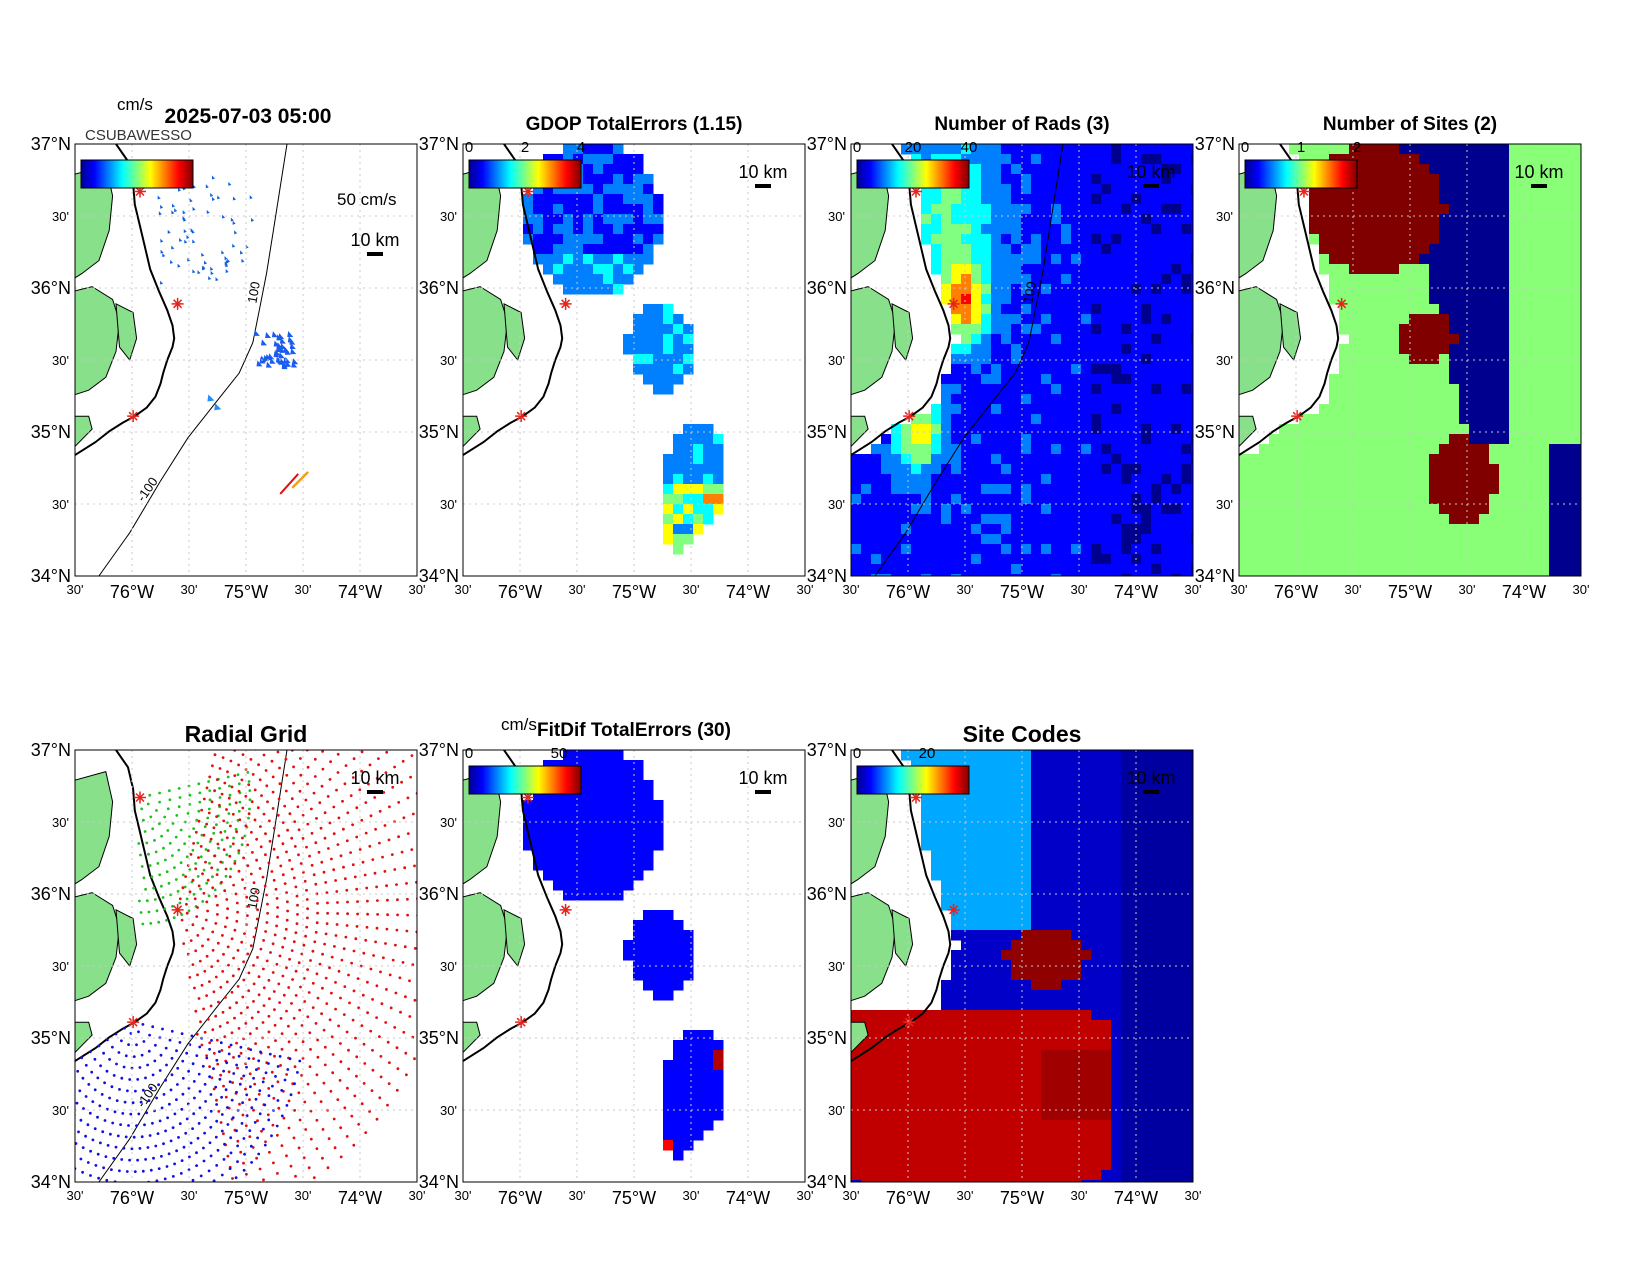 The height and width of the screenshot is (1275, 1650). I want to click on lon-tick-label: 74°W, so click(1524, 592).